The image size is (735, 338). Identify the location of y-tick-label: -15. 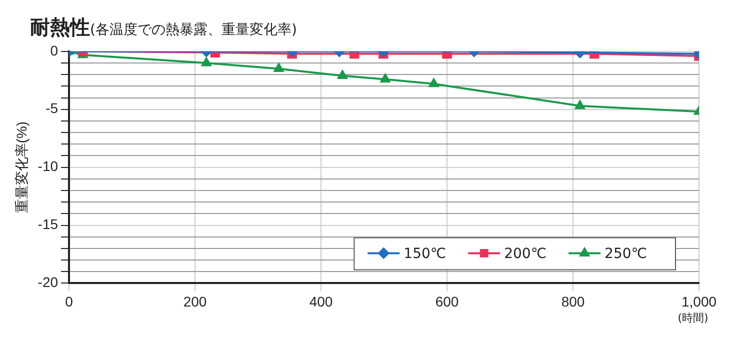
(48, 224).